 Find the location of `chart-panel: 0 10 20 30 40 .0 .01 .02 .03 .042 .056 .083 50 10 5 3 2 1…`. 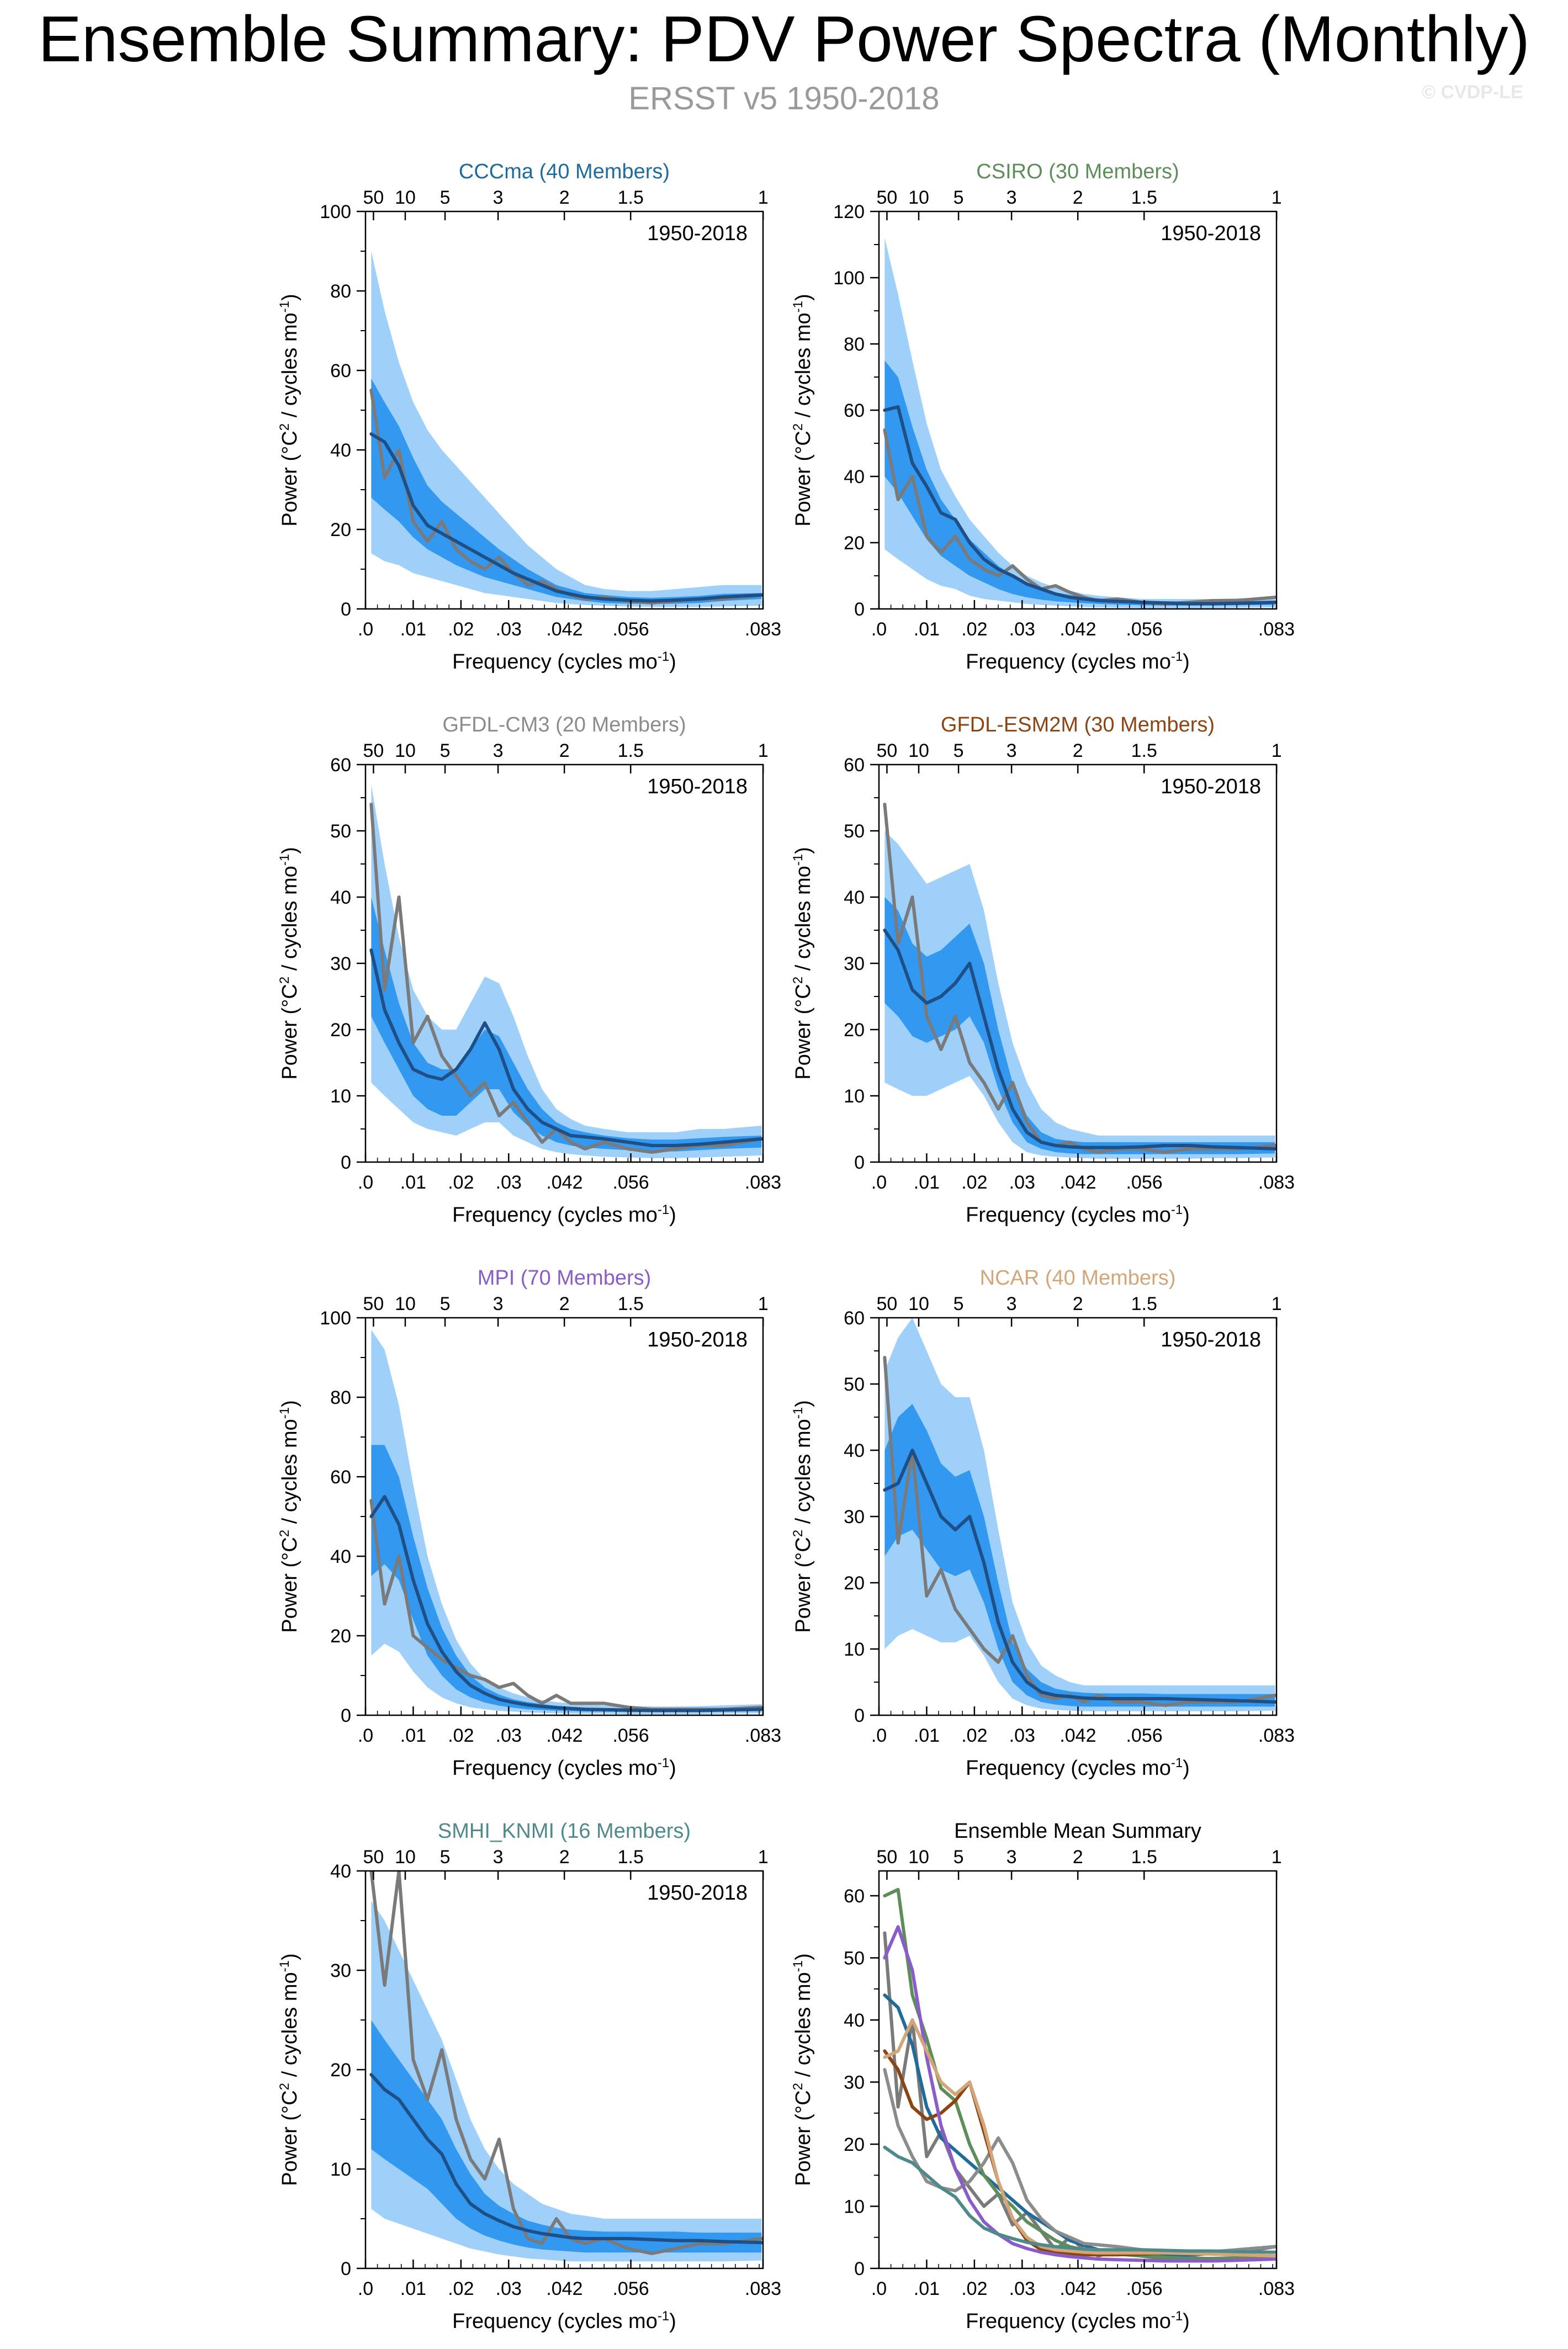

chart-panel: 0 10 20 30 40 .0 .01 .02 .03 .042 .056 .083 50 10 5 3 2 1… is located at coordinates (529, 2076).